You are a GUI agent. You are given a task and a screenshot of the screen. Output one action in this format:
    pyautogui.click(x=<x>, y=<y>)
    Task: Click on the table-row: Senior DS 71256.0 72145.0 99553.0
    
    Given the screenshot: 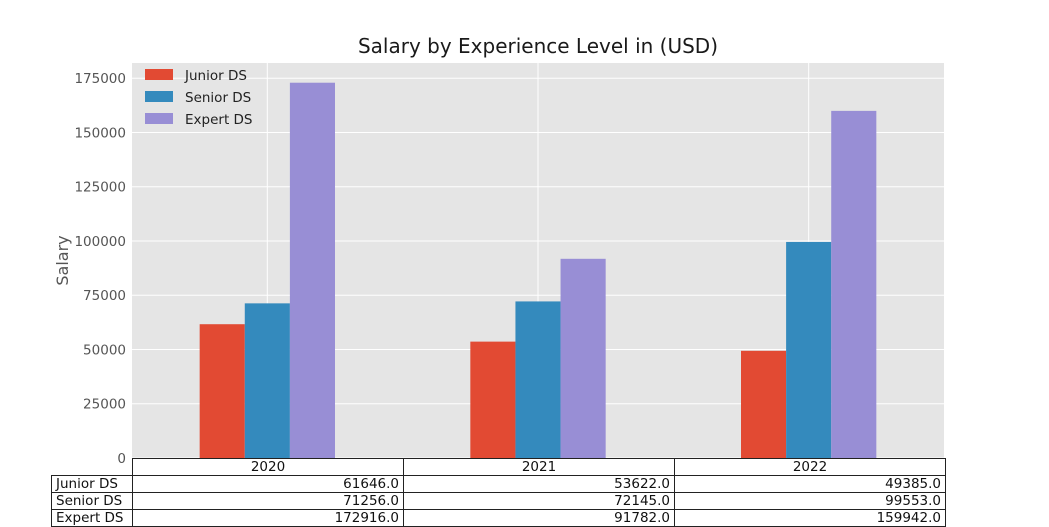 What is the action you would take?
    pyautogui.click(x=498, y=501)
    